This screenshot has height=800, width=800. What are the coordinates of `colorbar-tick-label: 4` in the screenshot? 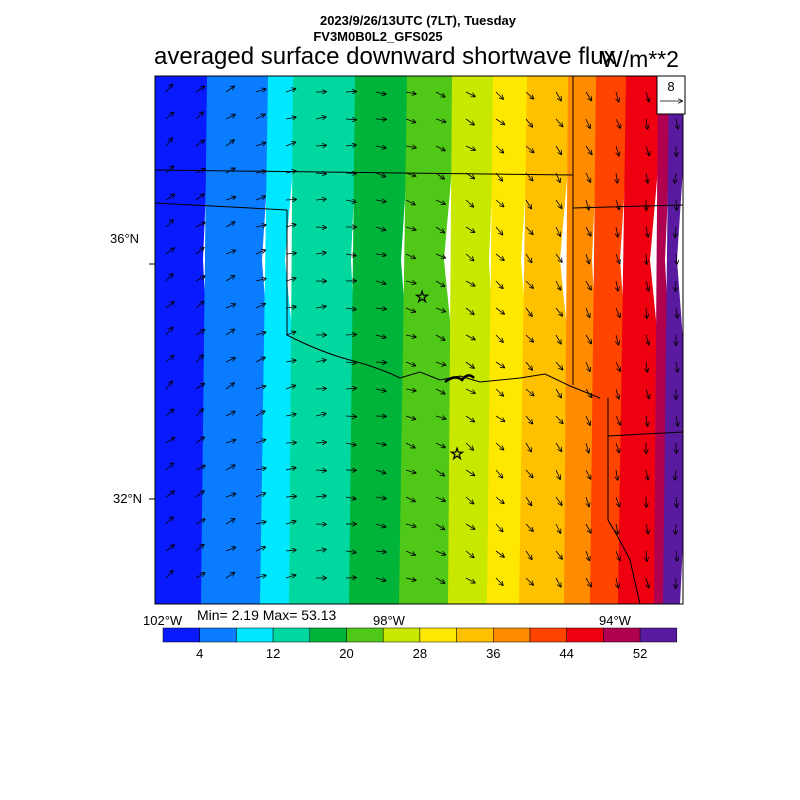 It's located at (199, 653).